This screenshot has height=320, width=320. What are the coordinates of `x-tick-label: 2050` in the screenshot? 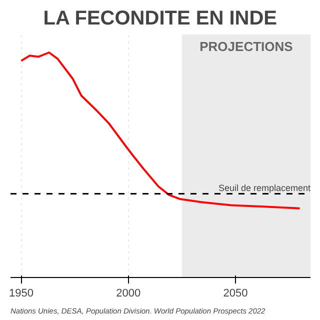 It's located at (235, 294).